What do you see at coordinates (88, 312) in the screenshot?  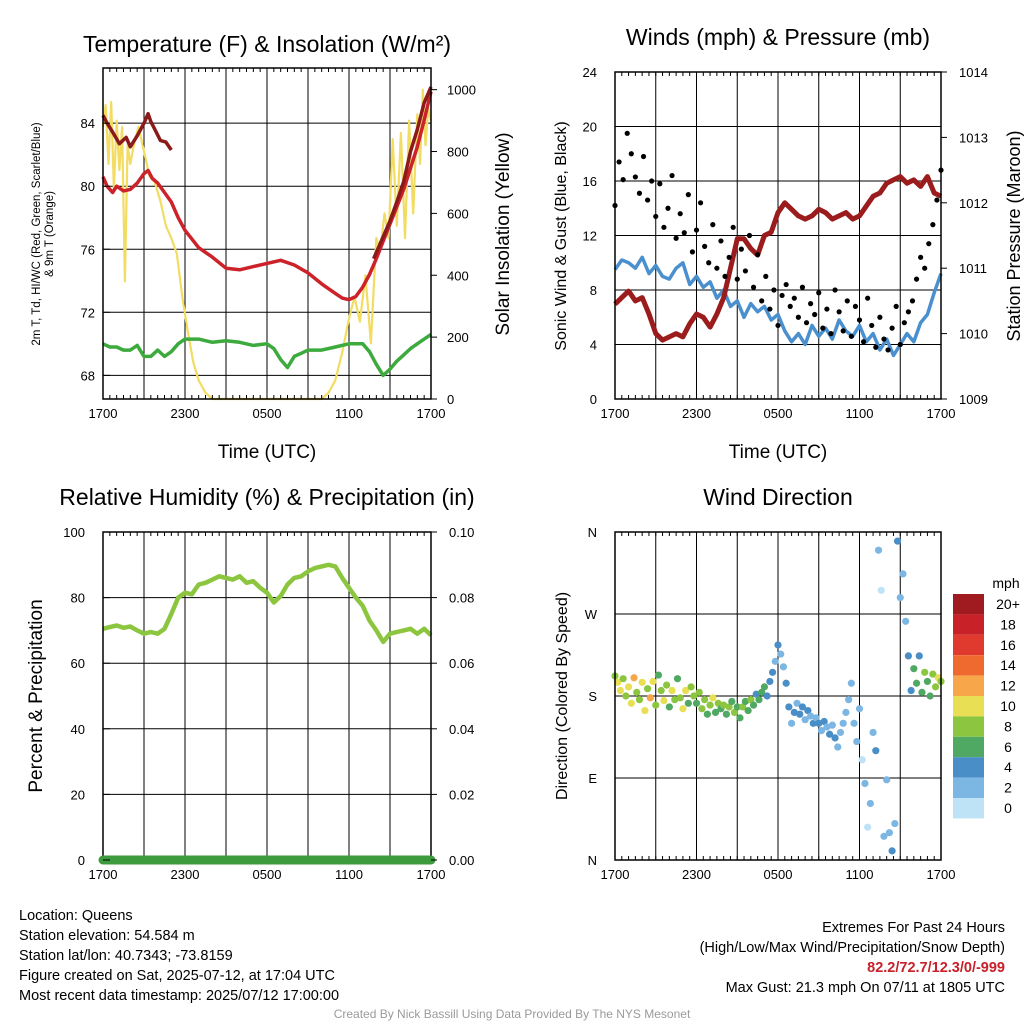 I see `y-tick-label: 72` at bounding box center [88, 312].